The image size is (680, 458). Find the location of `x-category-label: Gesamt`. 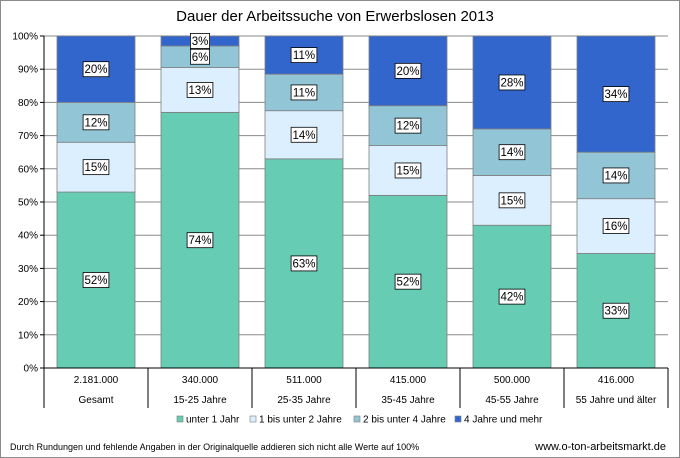

x-category-label: Gesamt is located at coordinates (95, 400).